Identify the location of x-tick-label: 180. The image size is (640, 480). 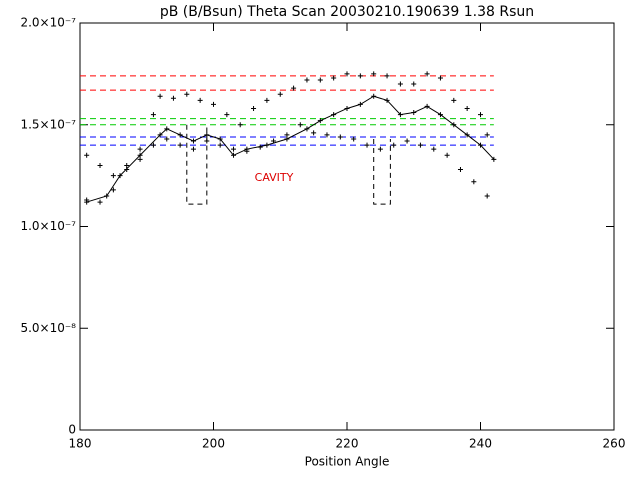
(80, 444).